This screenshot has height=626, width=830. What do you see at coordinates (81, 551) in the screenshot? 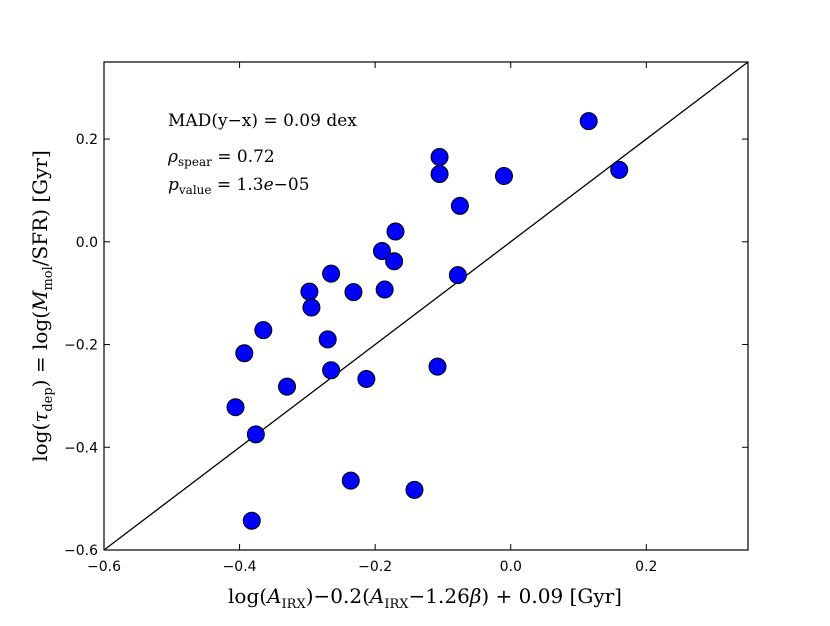
I see `y-tick-label: −0.6` at bounding box center [81, 551].